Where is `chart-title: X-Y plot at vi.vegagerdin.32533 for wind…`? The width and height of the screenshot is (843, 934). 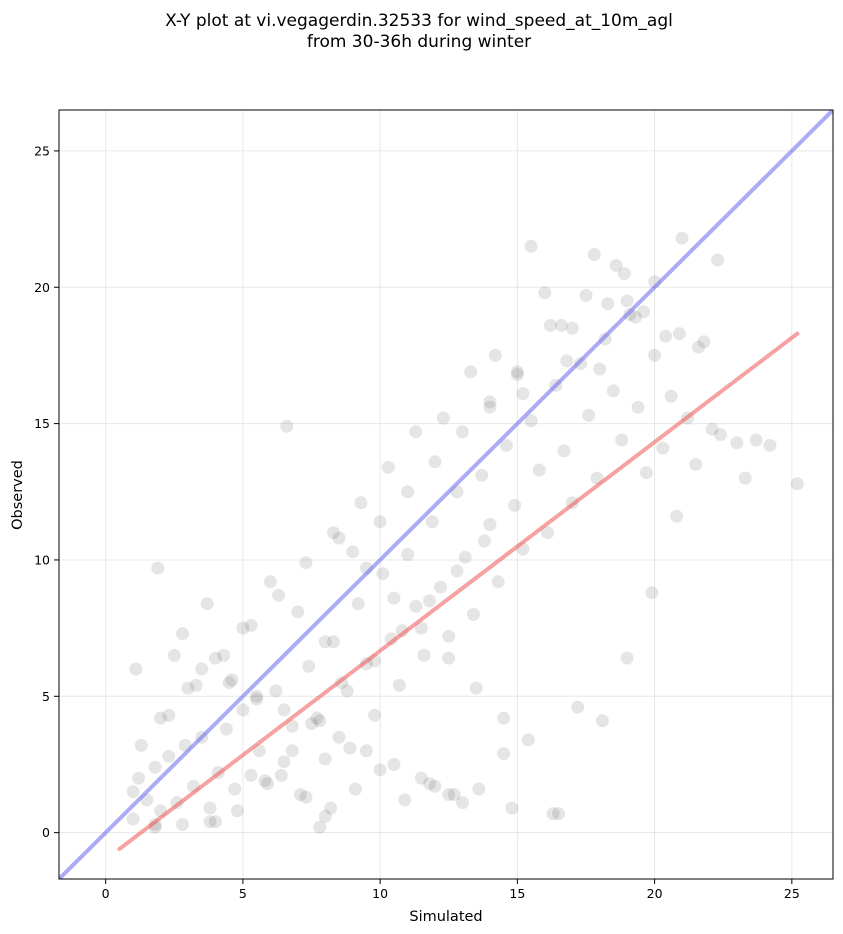
chart-title: X-Y plot at vi.vegagerdin.32533 for wind… is located at coordinates (419, 31).